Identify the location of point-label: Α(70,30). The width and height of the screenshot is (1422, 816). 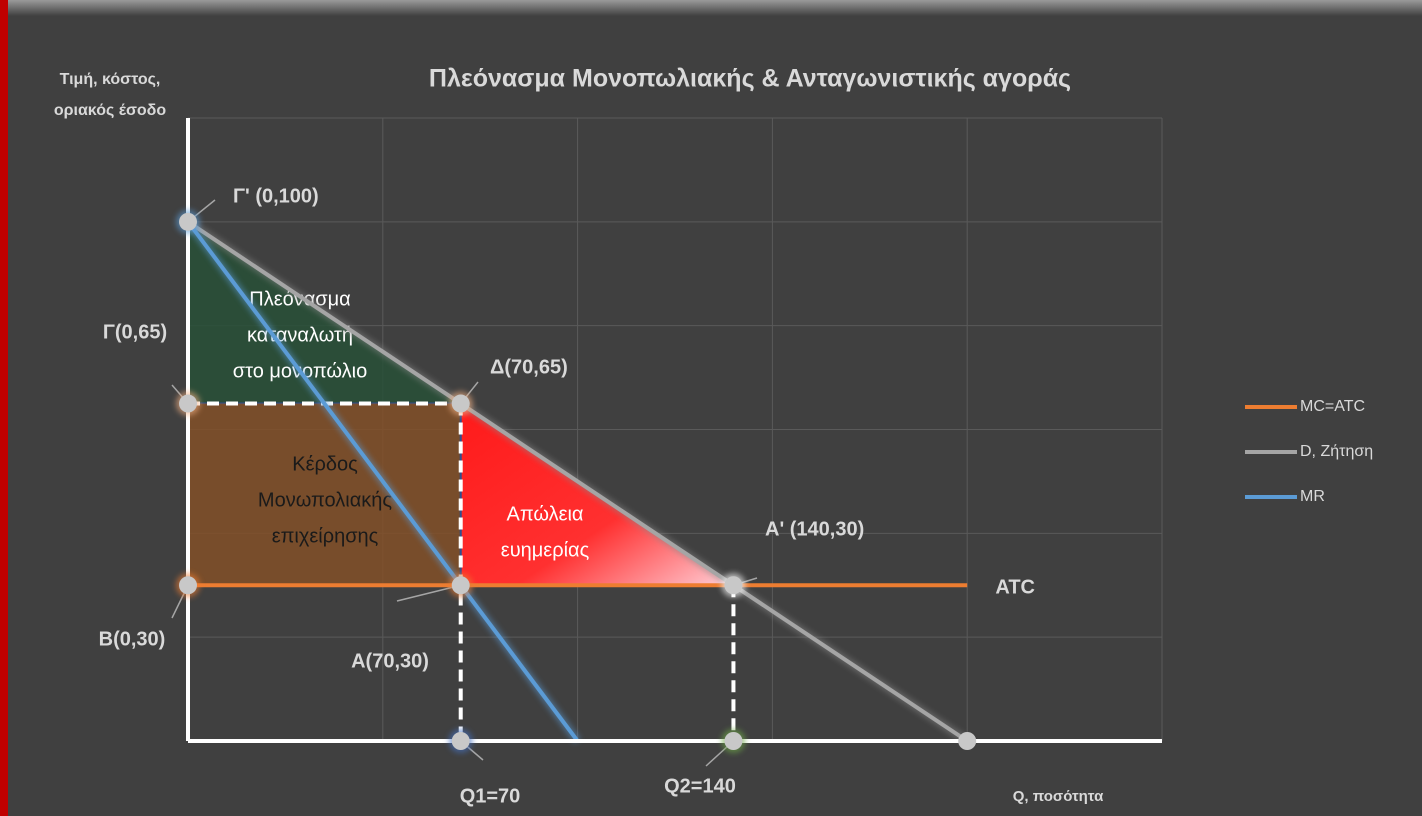
(390, 661).